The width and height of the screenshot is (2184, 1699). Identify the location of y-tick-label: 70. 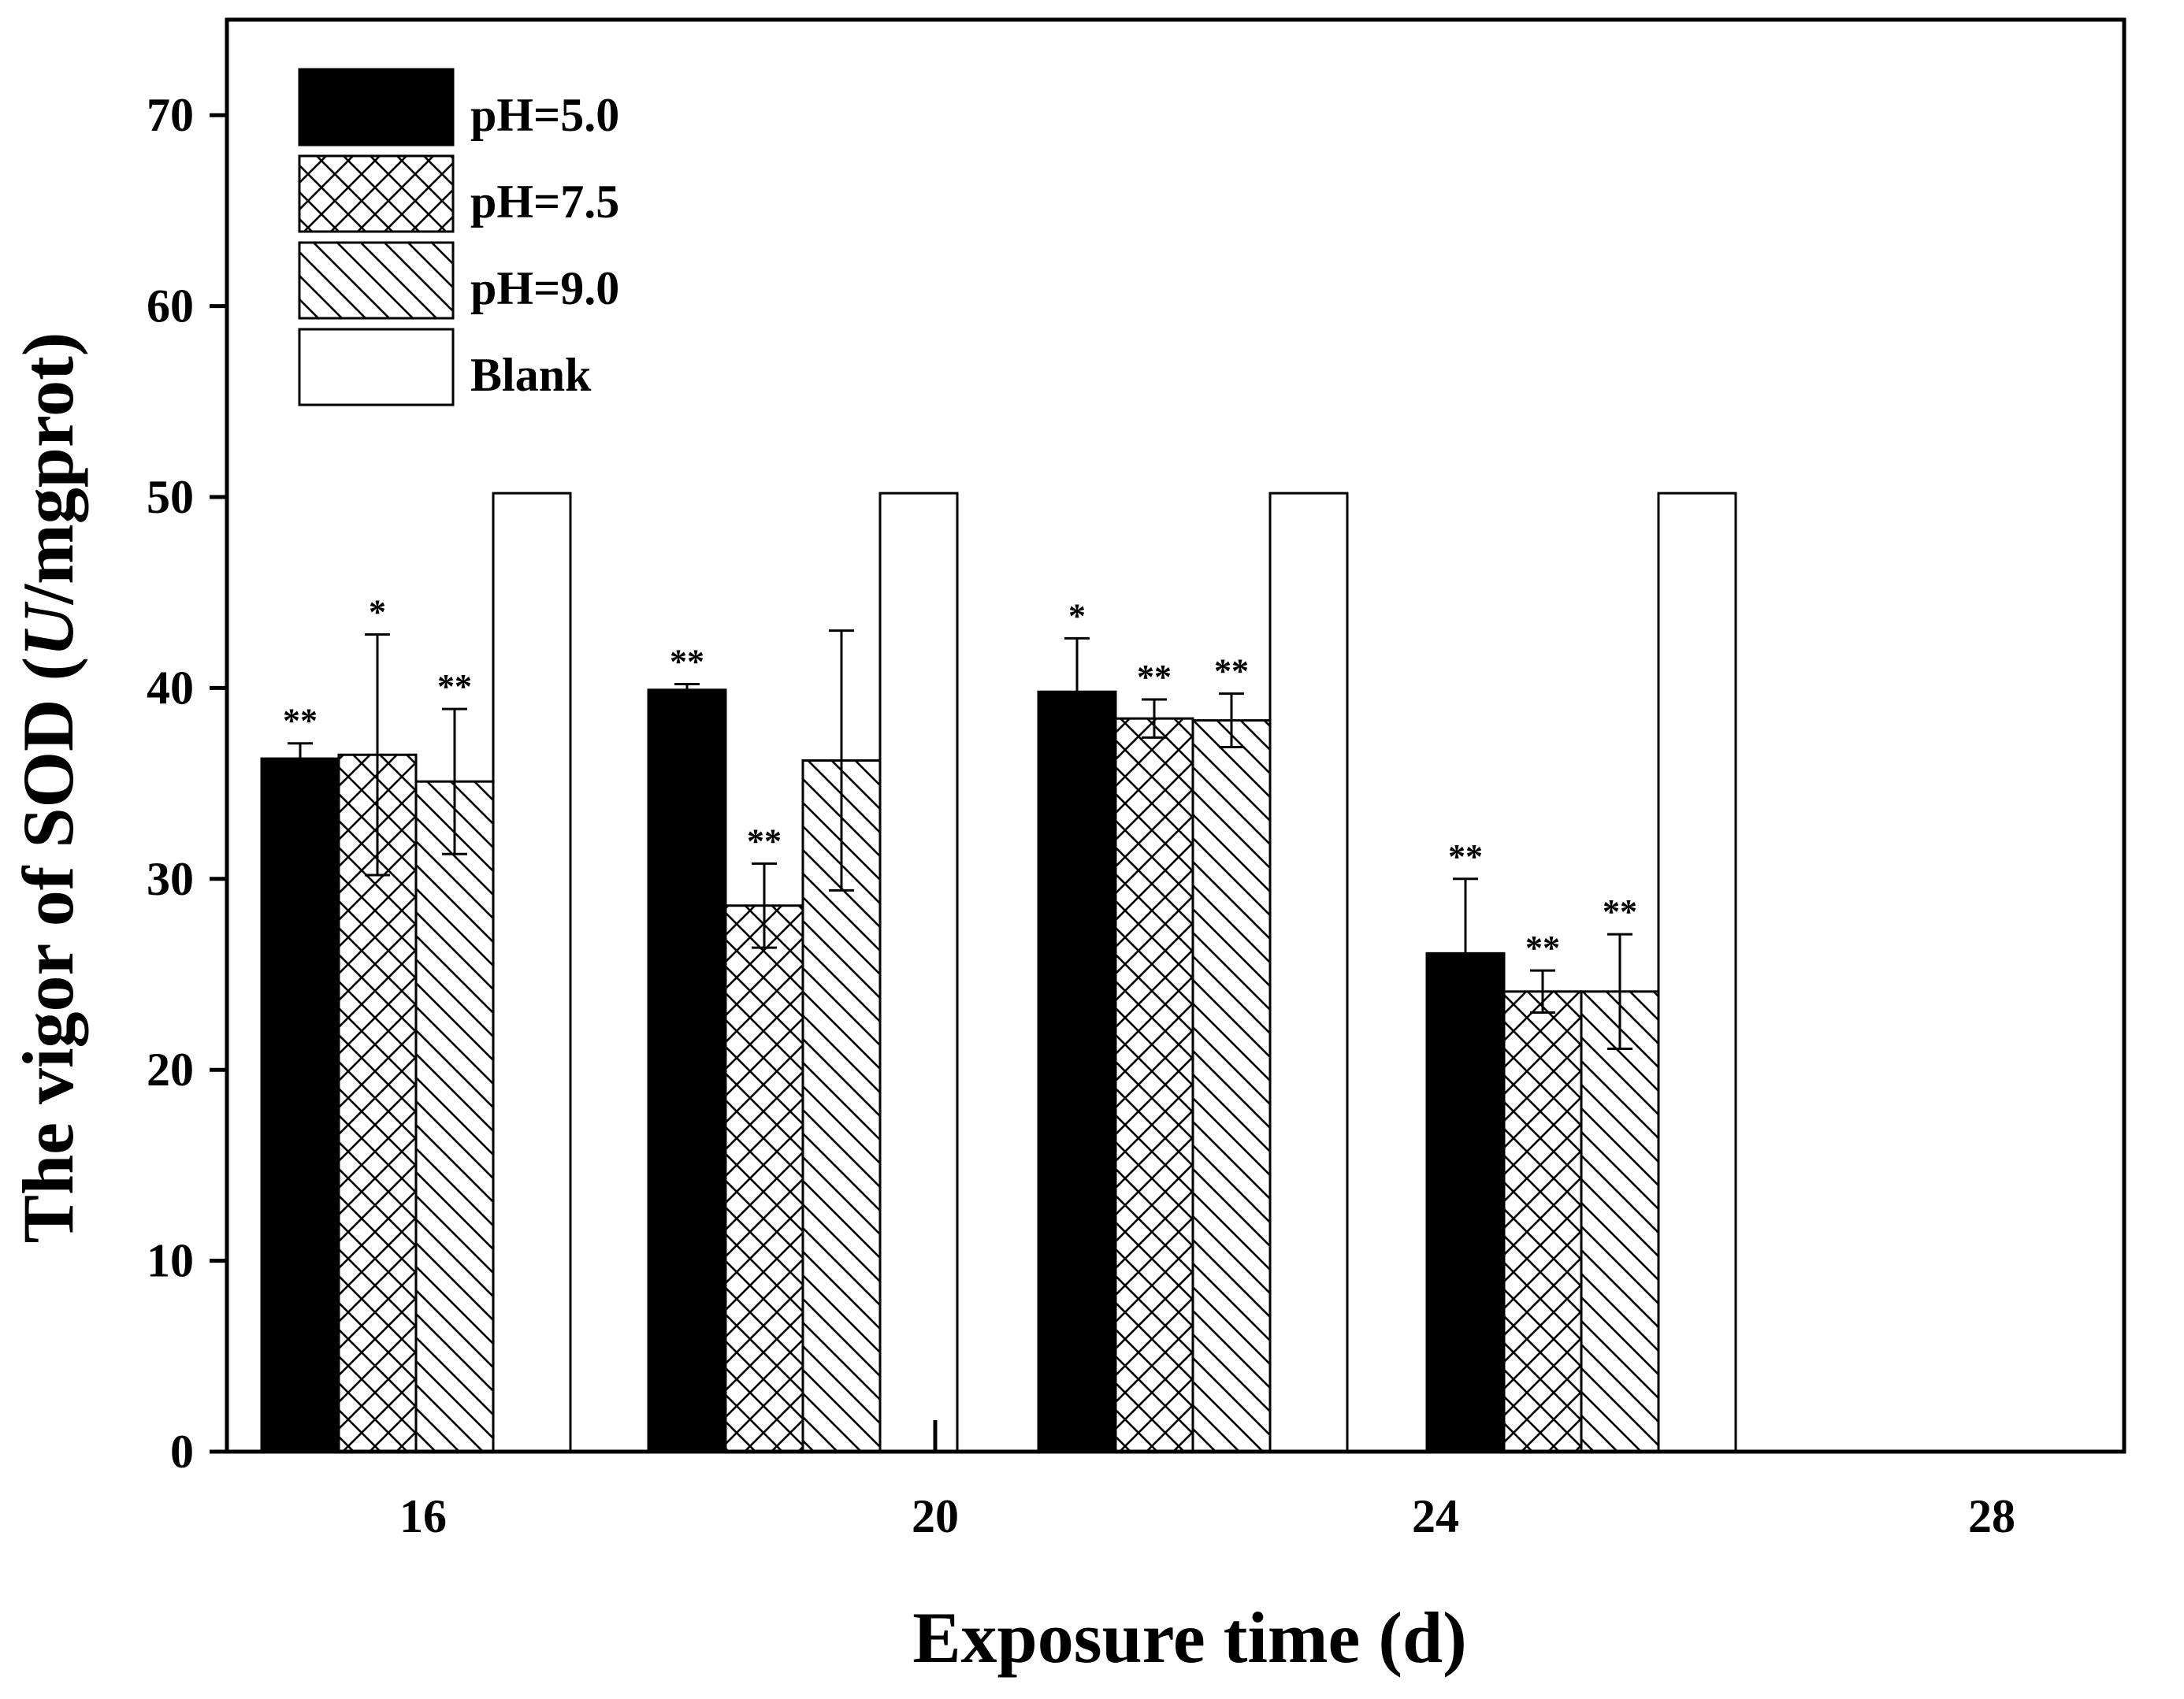
(170, 115).